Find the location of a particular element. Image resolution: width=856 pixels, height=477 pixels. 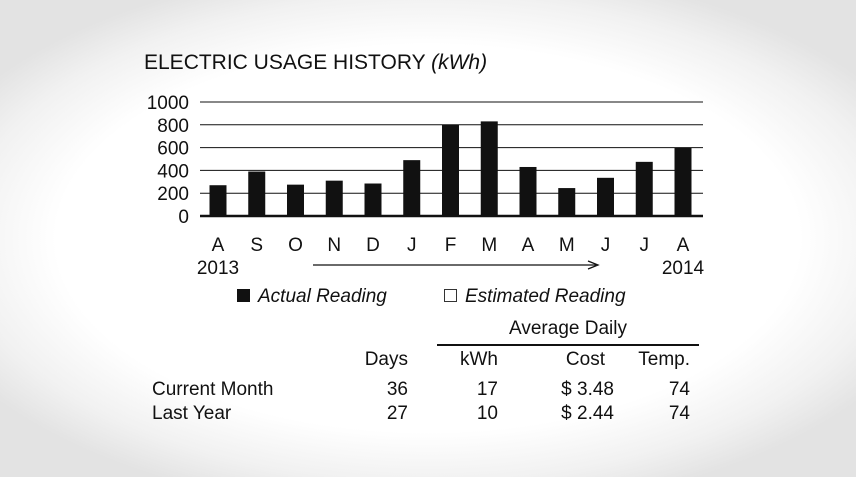

chart-title-text: ELECTRIC USAGE HISTORY is located at coordinates (285, 62).